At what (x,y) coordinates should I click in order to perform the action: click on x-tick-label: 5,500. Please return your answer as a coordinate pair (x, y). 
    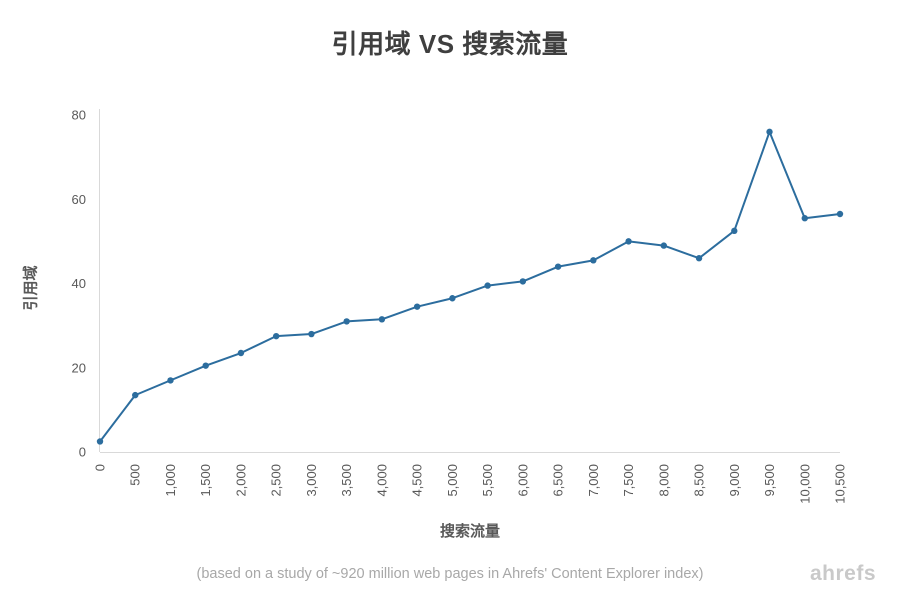
    Looking at the image, I should click on (487, 480).